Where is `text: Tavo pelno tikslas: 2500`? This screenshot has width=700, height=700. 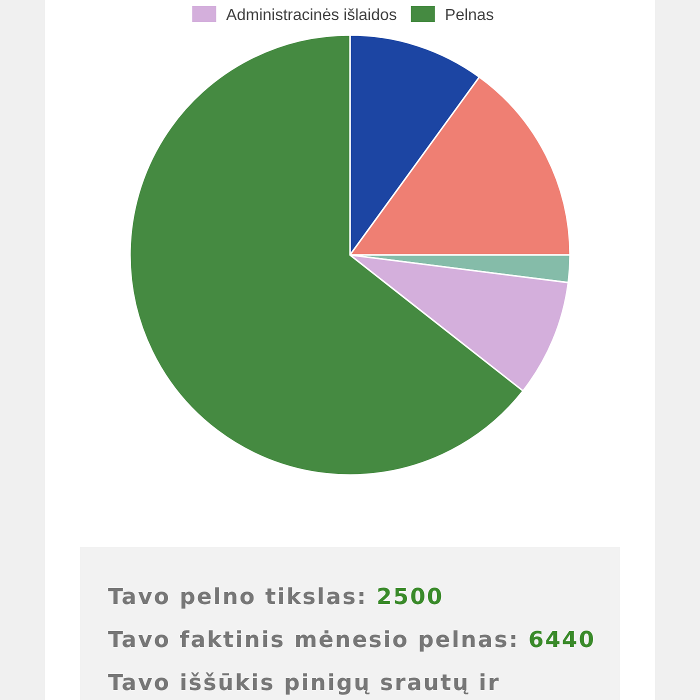
text: Tavo pelno tikslas: 2500 is located at coordinates (276, 597).